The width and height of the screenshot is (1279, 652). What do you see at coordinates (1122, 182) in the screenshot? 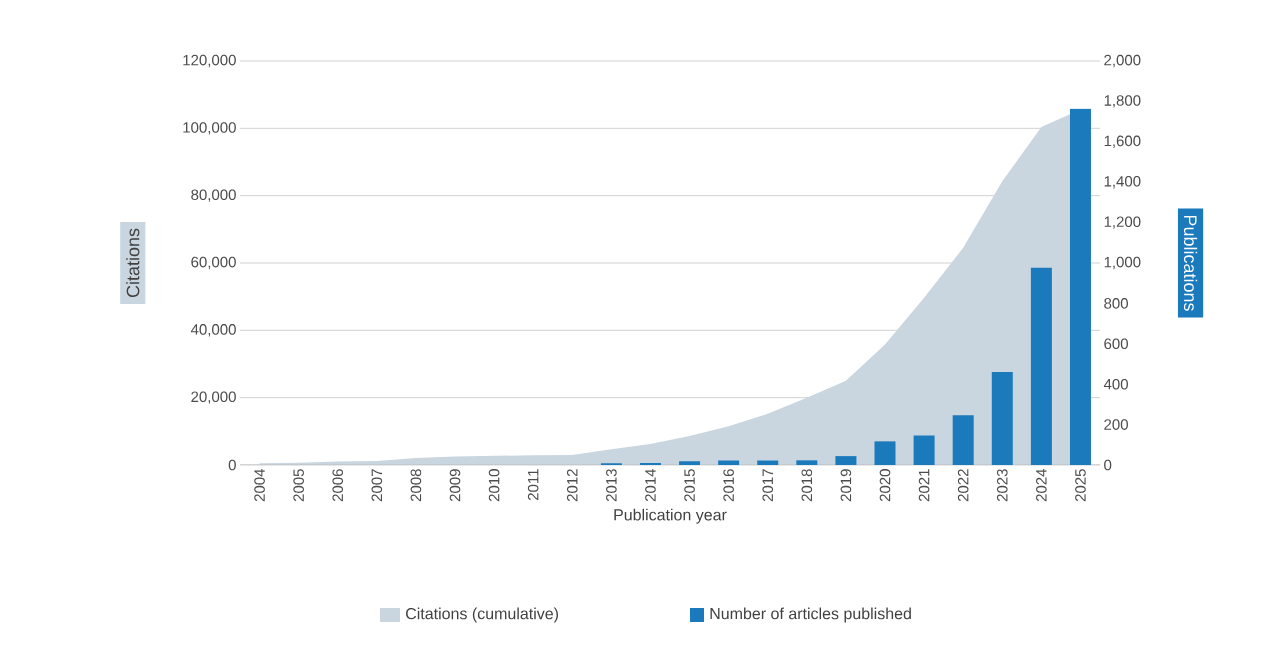
I see `y2-tick-label: 1,400` at bounding box center [1122, 182].